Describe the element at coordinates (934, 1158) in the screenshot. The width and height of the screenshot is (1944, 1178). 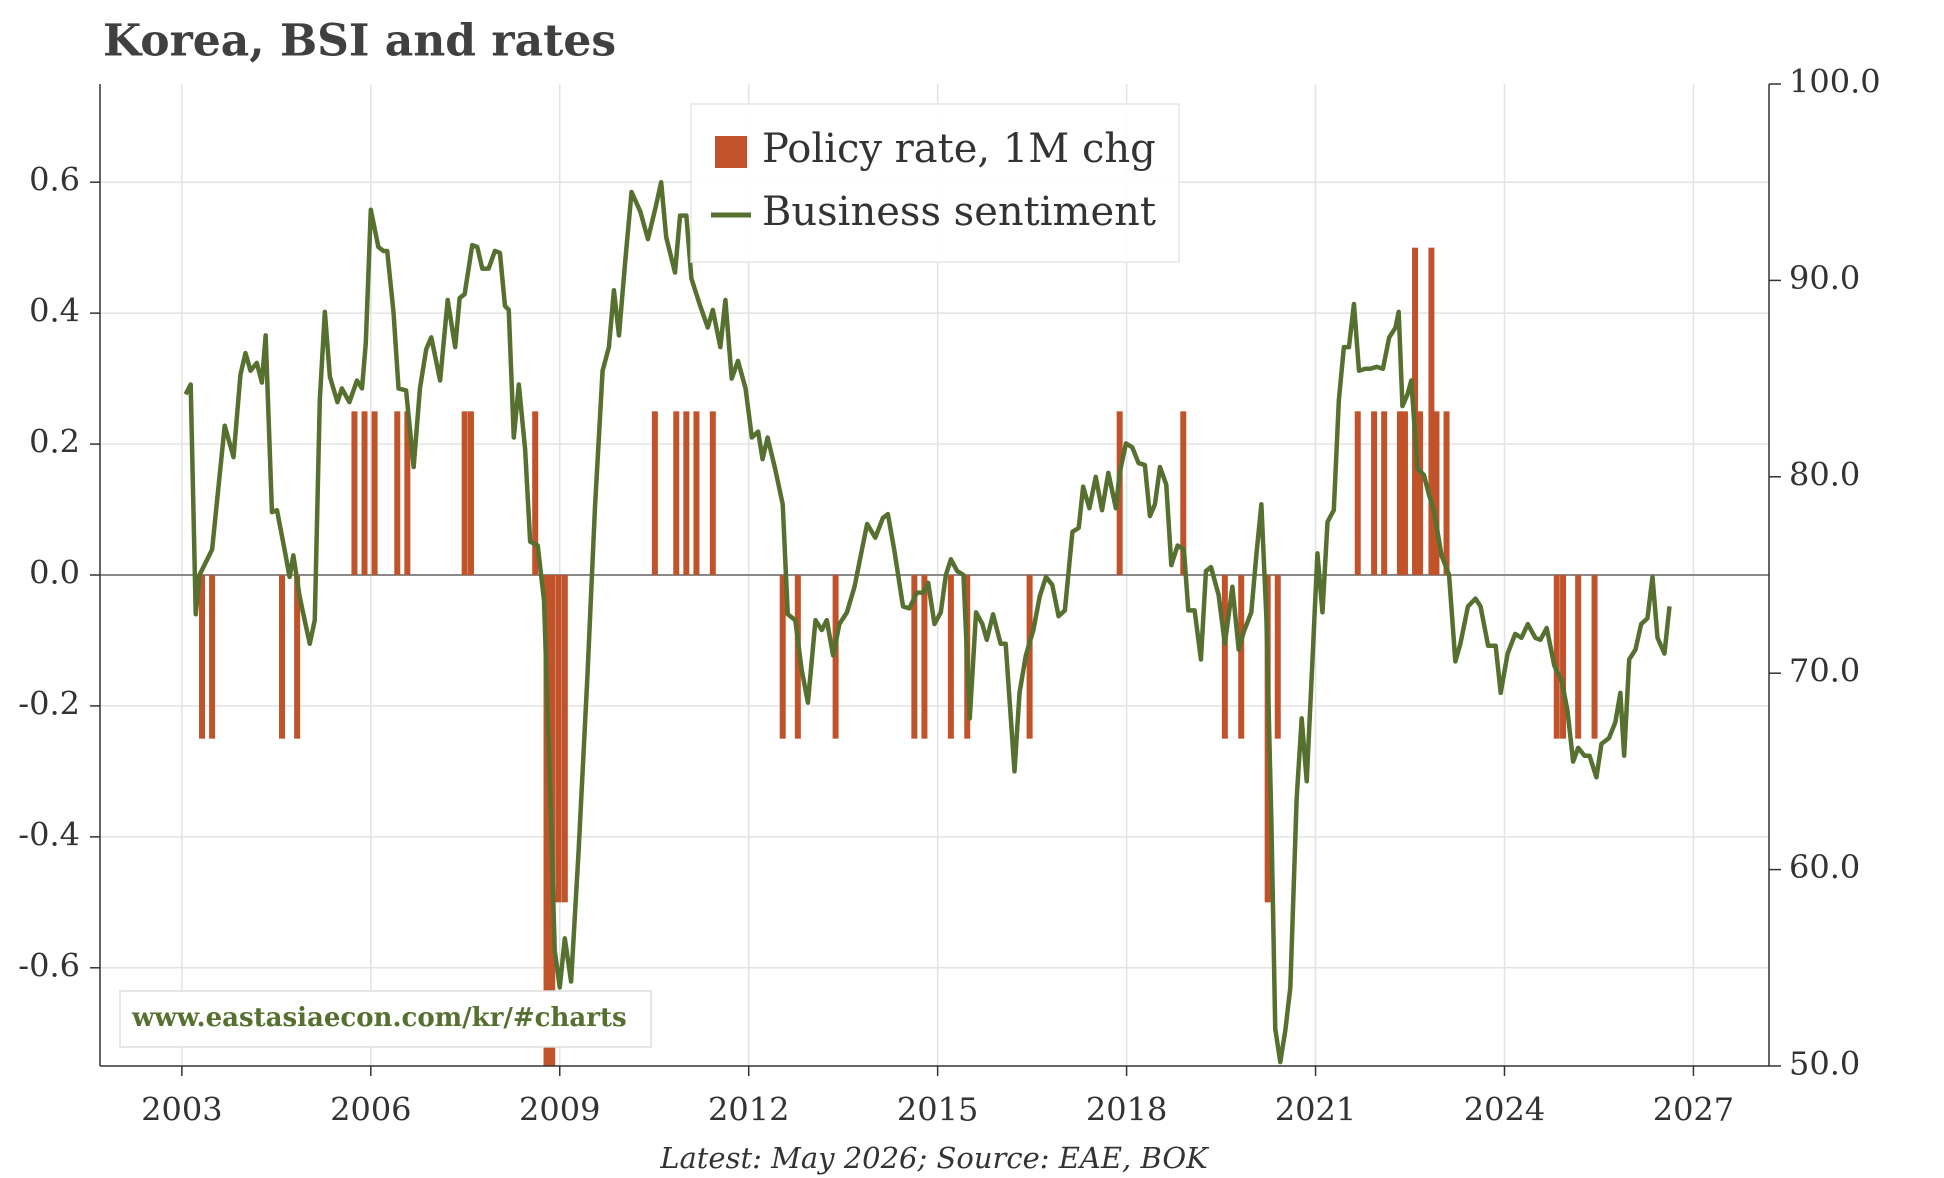
I see `source-note: Latest: May 2026; Source: EAE, BOK` at that location.